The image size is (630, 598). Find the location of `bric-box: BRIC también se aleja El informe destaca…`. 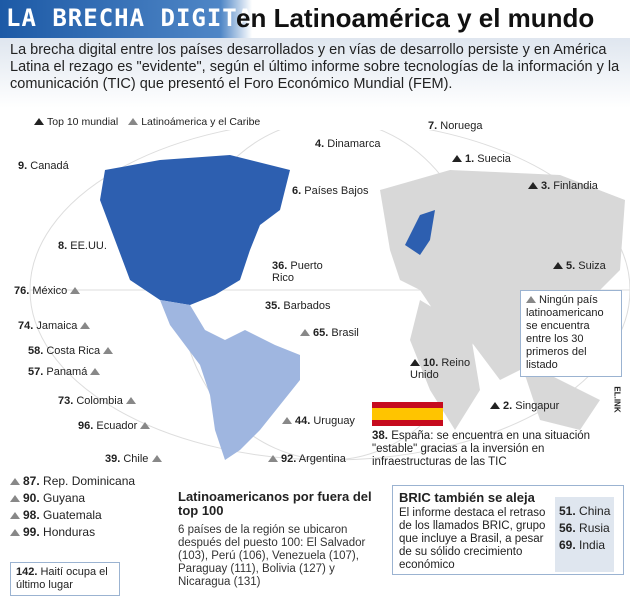

bric-box: BRIC también se aleja El informe destaca… is located at coordinates (508, 530).